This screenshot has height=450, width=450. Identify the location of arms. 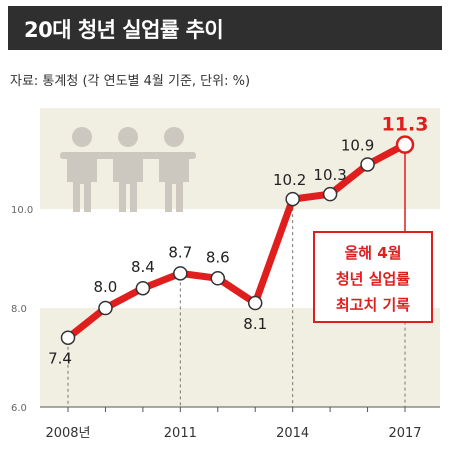
(128, 155).